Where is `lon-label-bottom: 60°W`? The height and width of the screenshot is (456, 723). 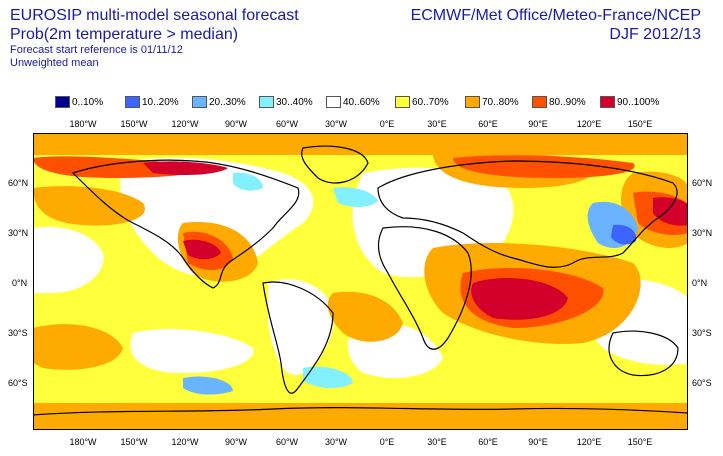
lon-label-bottom: 60°W is located at coordinates (287, 442).